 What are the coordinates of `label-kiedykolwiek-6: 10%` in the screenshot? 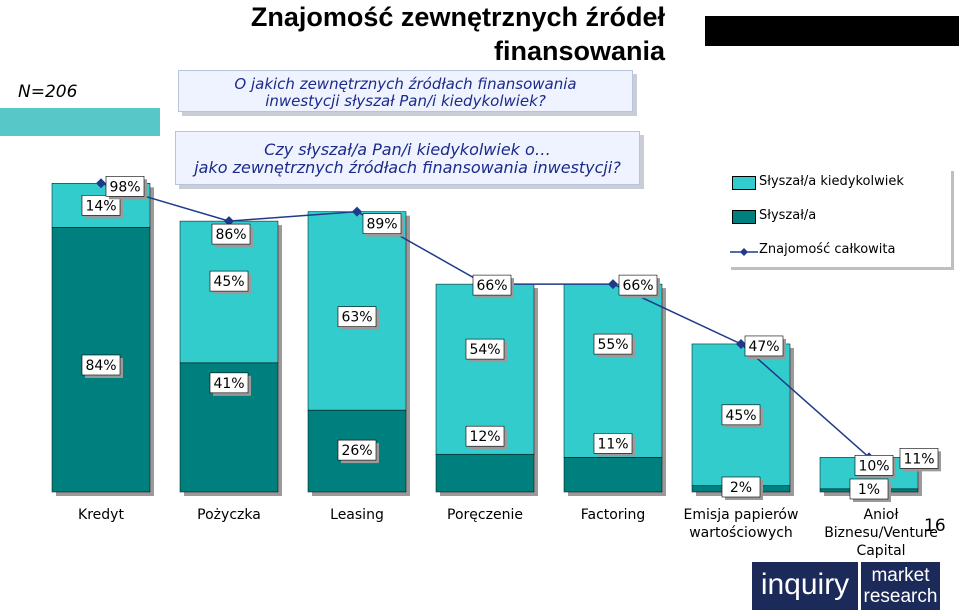 It's located at (873, 466).